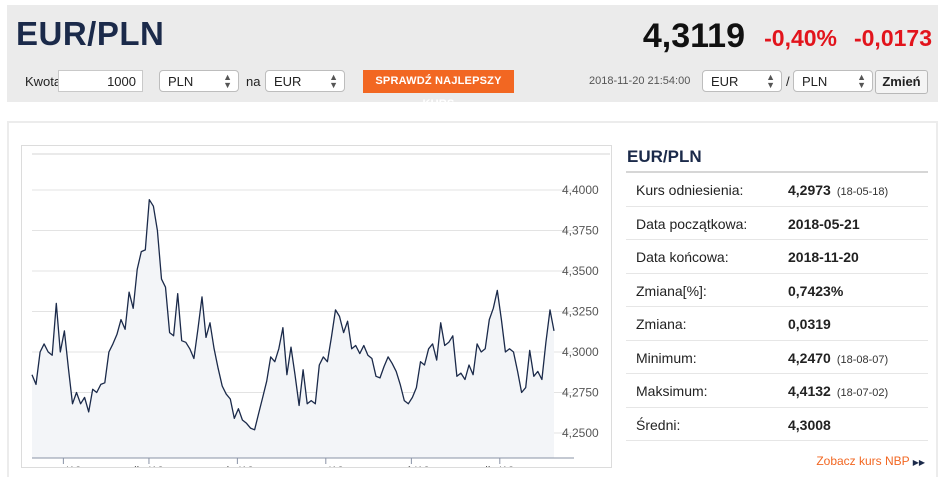 The width and height of the screenshot is (945, 477). I want to click on quote-currency-value: PLN, so click(815, 81).